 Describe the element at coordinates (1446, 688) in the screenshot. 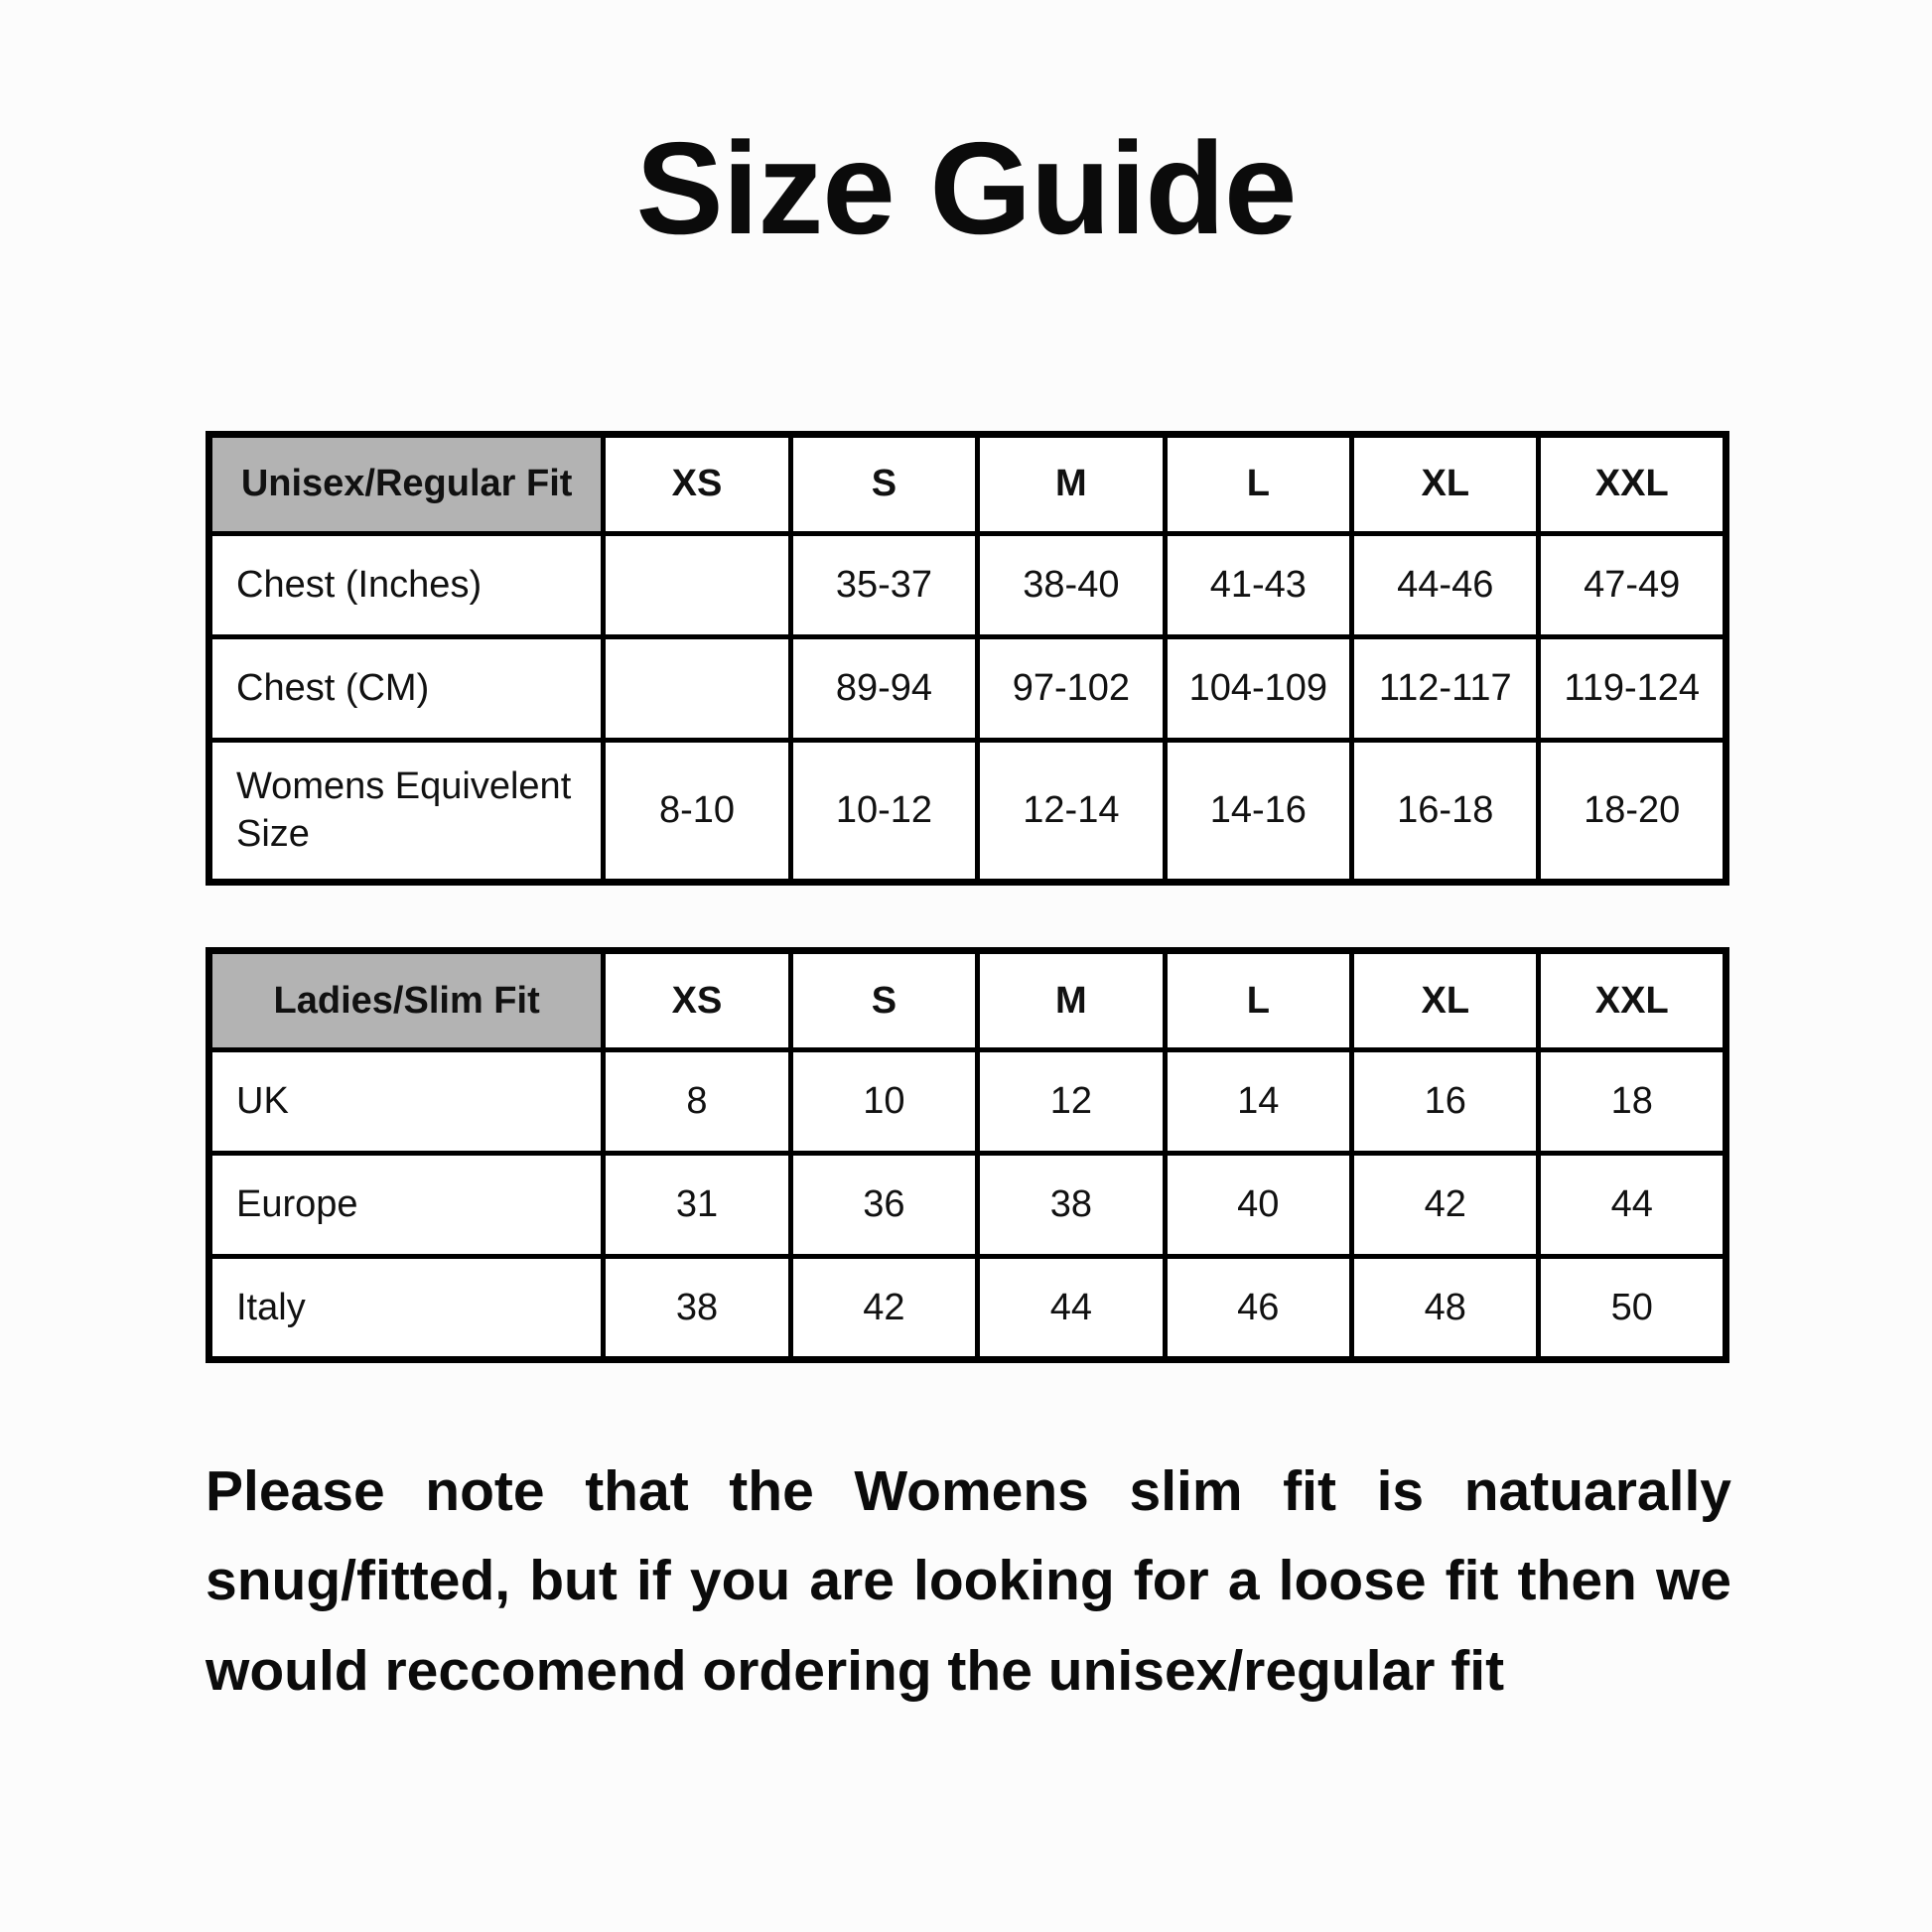

I see `size-cell: 112-117` at that location.